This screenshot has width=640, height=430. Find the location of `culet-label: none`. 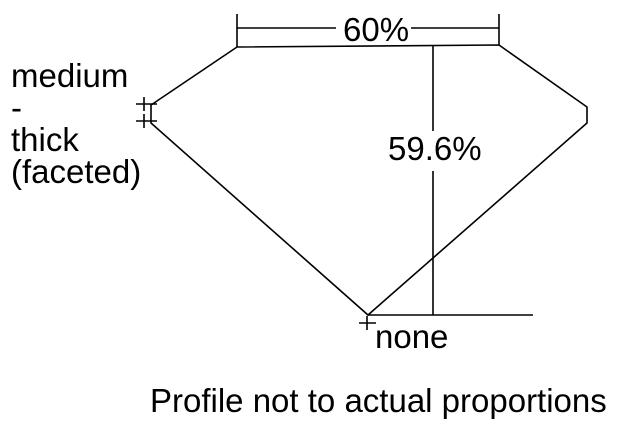

culet-label: none is located at coordinates (412, 336).